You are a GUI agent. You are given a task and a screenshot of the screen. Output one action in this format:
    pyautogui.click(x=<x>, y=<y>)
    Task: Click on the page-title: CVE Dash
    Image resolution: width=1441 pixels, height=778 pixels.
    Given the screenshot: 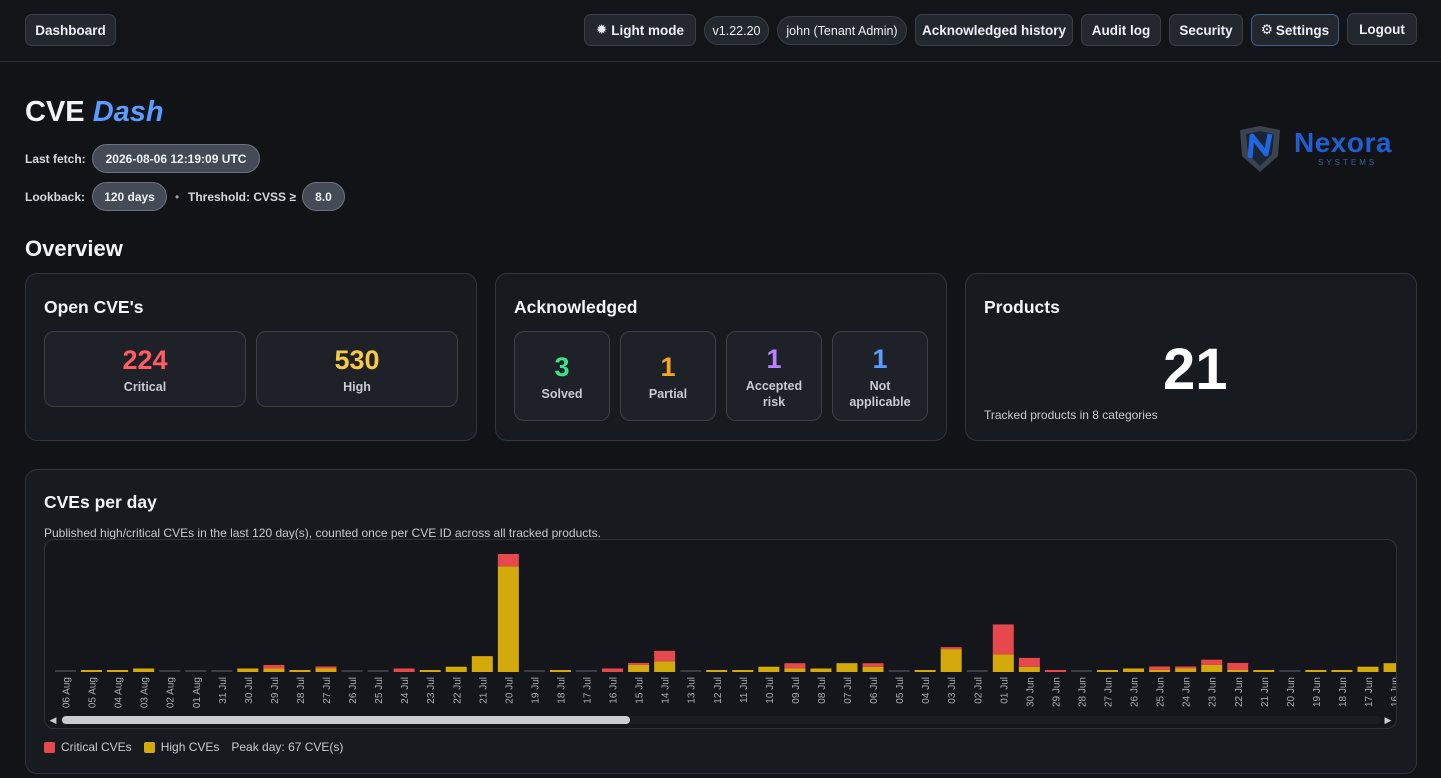 What is the action you would take?
    pyautogui.click(x=94, y=112)
    